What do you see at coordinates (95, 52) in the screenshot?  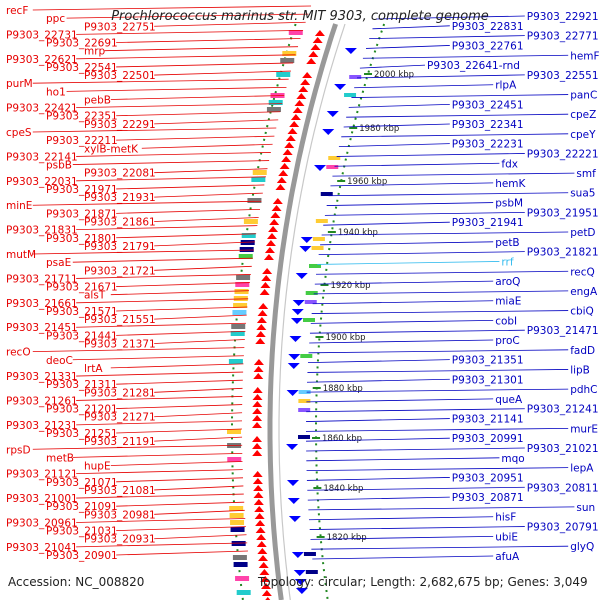 I see `left-gene-label: mrp` at bounding box center [95, 52].